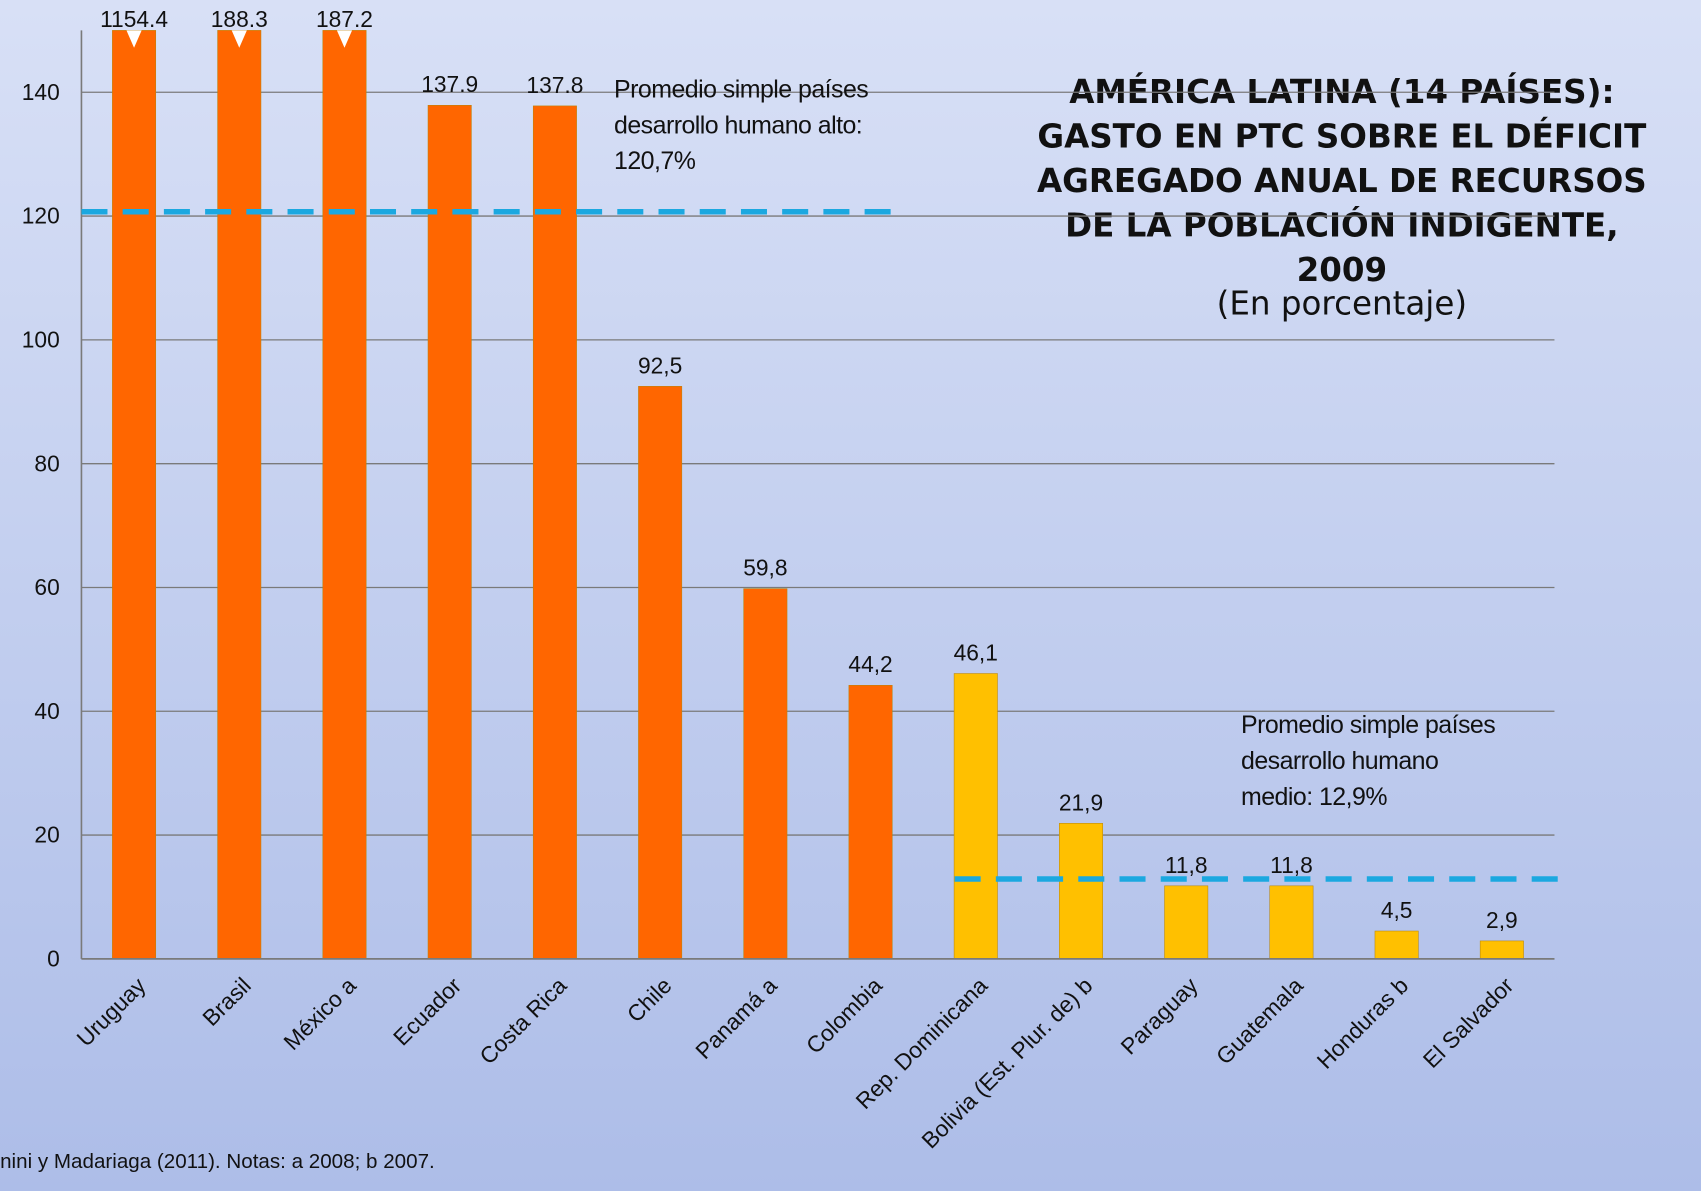 This screenshot has width=1701, height=1191. Describe the element at coordinates (1342, 137) in the screenshot. I see `chart-title: GASTO EN PTC SOBRE EL DÉFICIT` at that location.